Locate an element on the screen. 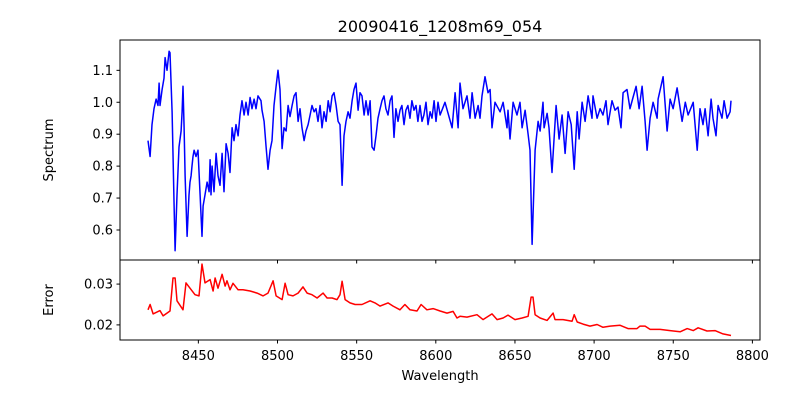  spectrum-y-tick-label: 0.7 is located at coordinates (102, 199).